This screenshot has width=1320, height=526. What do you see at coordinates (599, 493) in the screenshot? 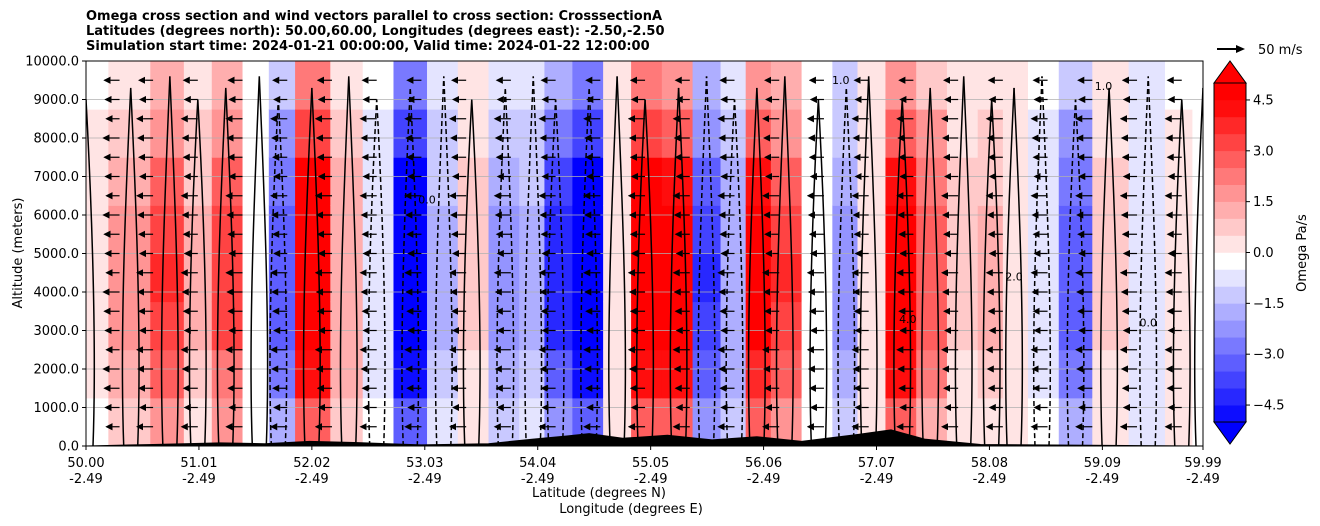
I see `x-axis-label-lat: Latitude (degrees N)` at bounding box center [599, 493].